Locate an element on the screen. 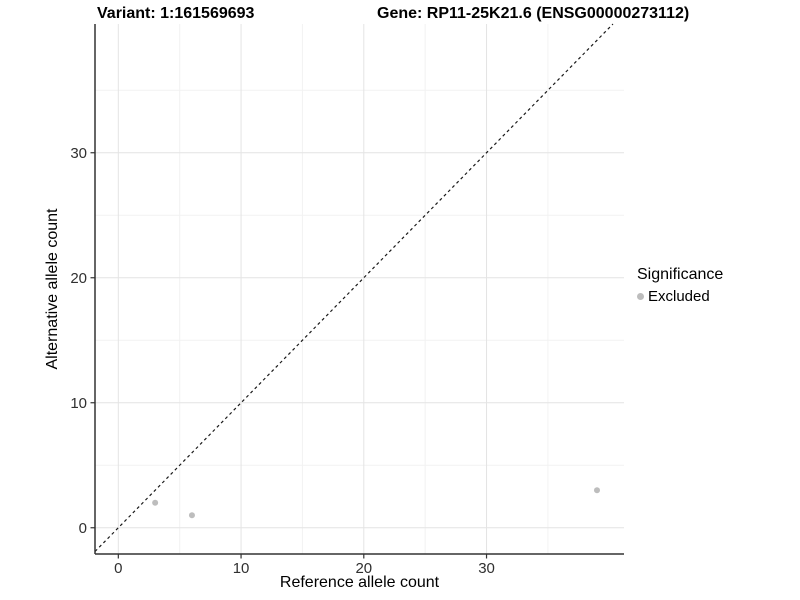 This screenshot has height=600, width=800. y-tick-label: 30 is located at coordinates (78, 153).